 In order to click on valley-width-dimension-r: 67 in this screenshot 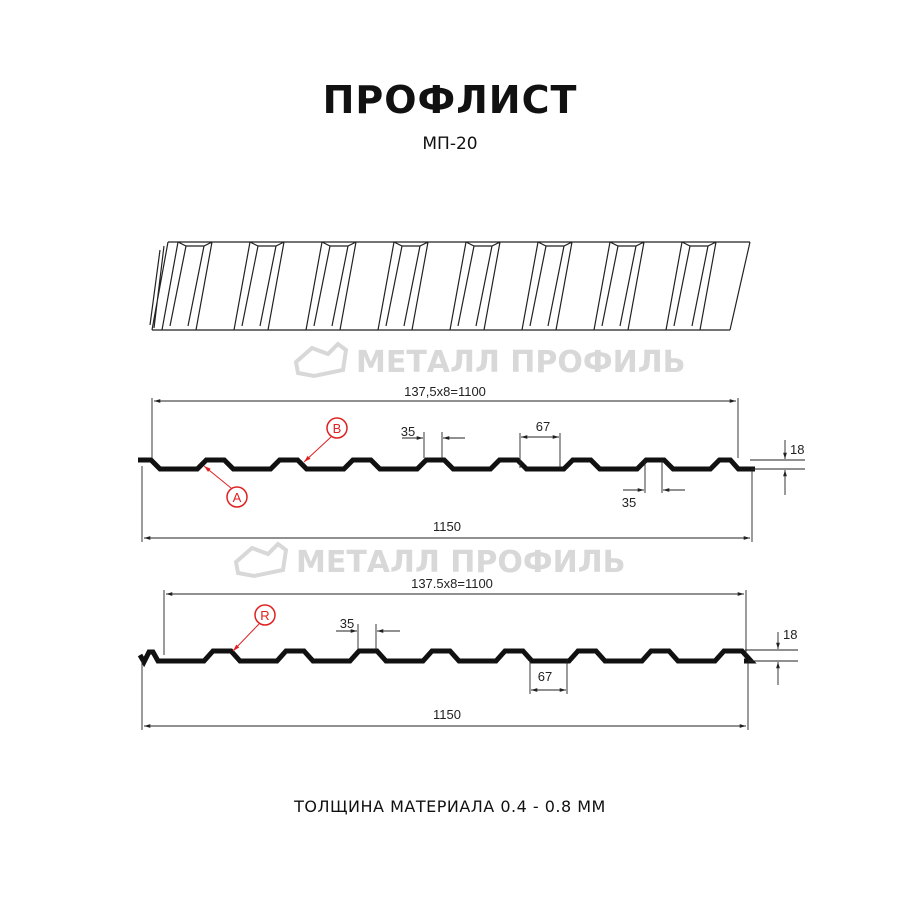, I will do `click(545, 676)`.